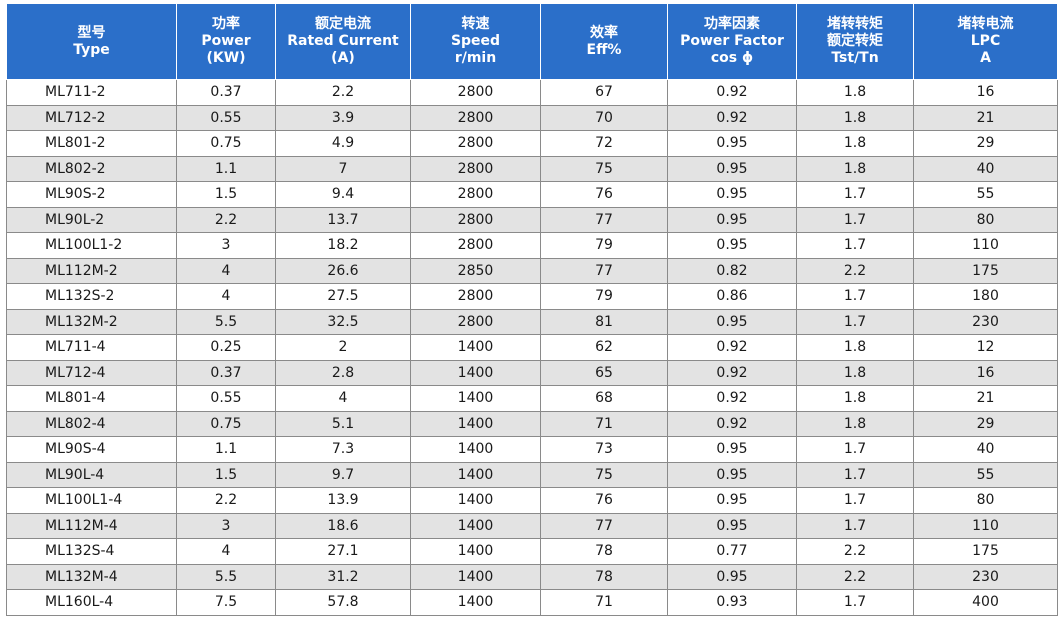  What do you see at coordinates (91, 92) in the screenshot?
I see `cell-type: ML711-2` at bounding box center [91, 92].